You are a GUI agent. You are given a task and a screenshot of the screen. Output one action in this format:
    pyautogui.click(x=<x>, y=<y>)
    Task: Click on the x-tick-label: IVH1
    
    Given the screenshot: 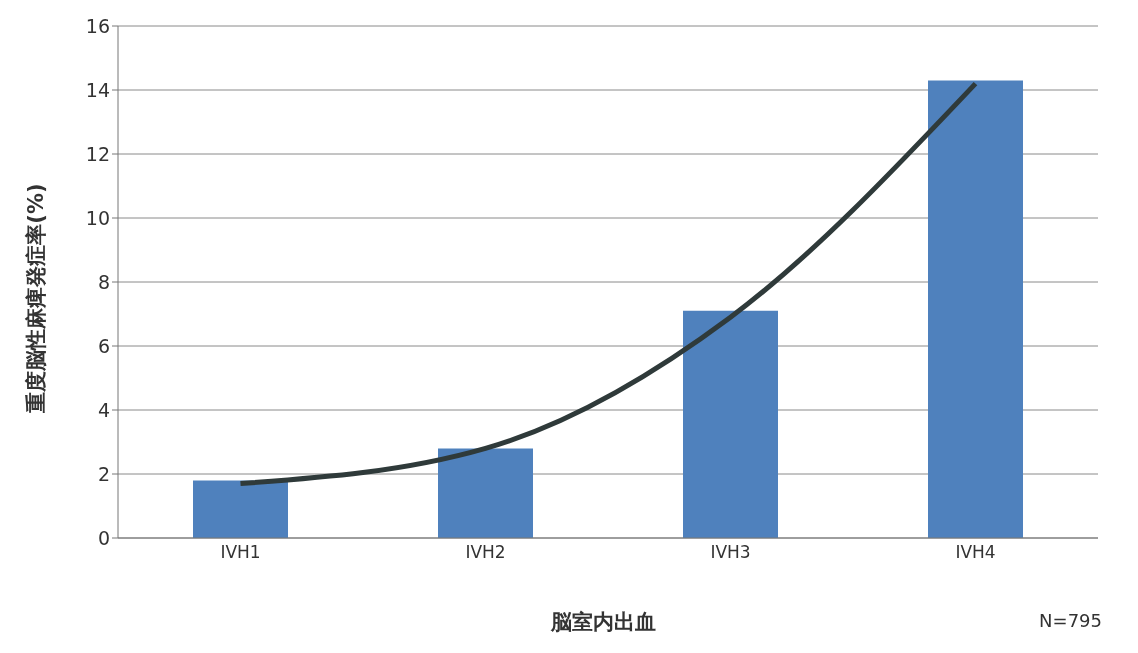 What is the action you would take?
    pyautogui.click(x=240, y=552)
    